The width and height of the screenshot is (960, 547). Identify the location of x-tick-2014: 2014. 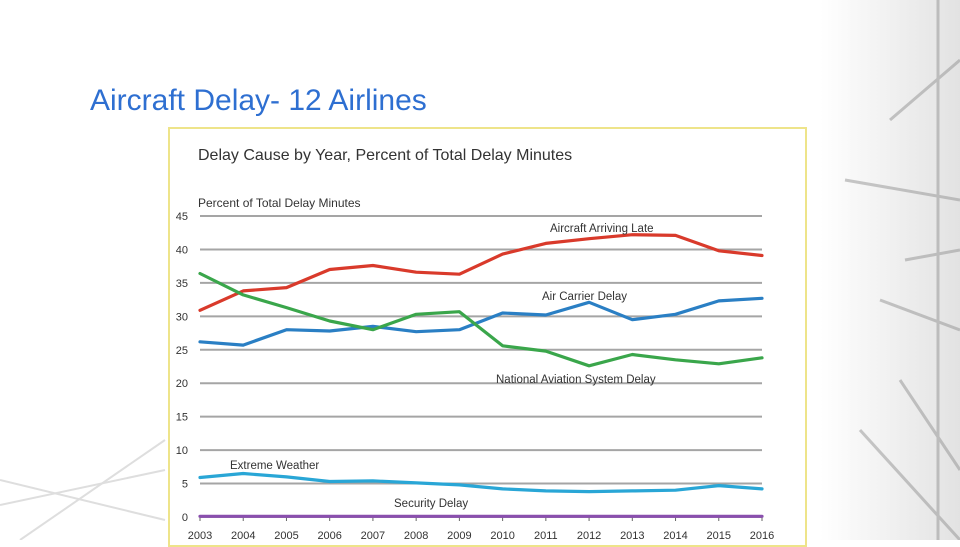
(675, 536).